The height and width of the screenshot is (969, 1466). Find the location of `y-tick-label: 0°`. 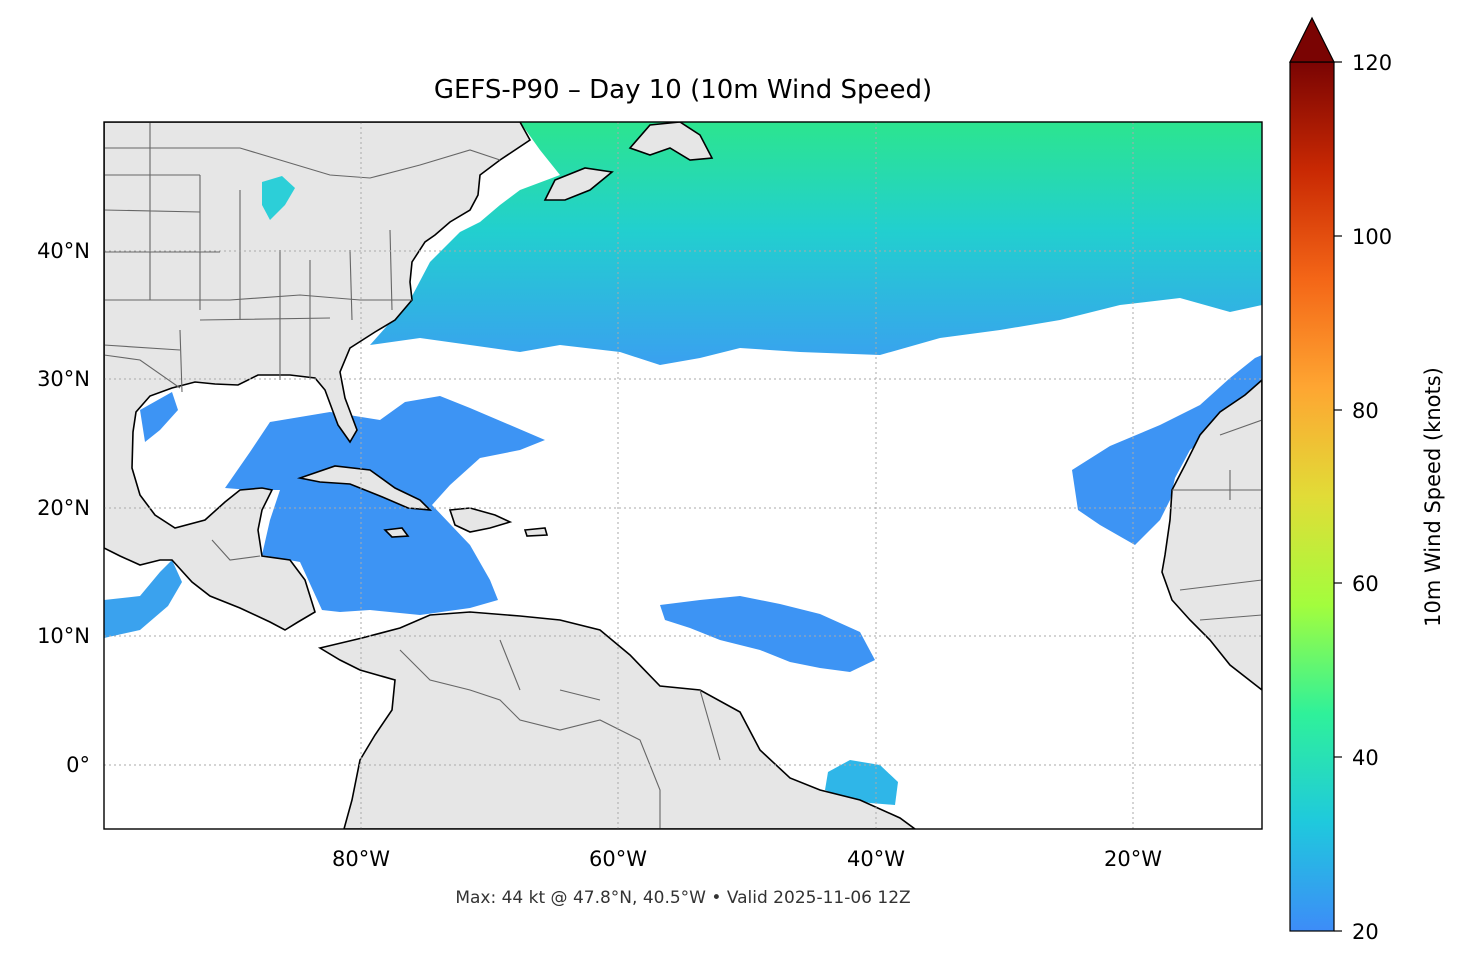

y-tick-label: 0° is located at coordinates (78, 765).